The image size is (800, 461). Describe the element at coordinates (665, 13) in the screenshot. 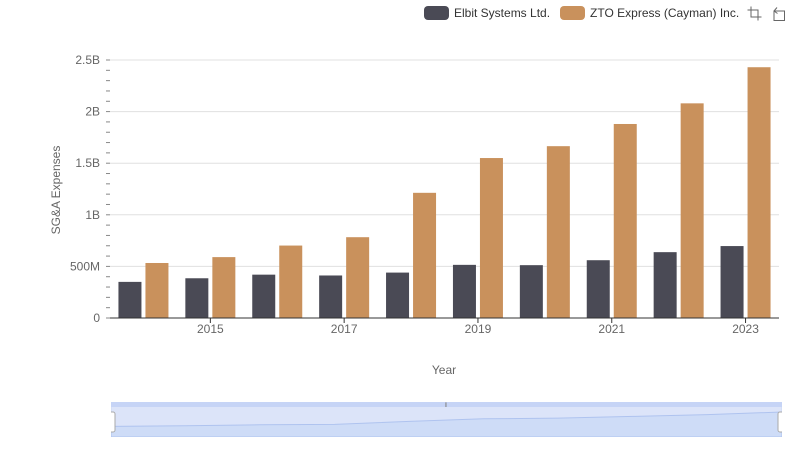

I see `legend-label-zto: ZTO Express (Cayman) Inc.` at that location.